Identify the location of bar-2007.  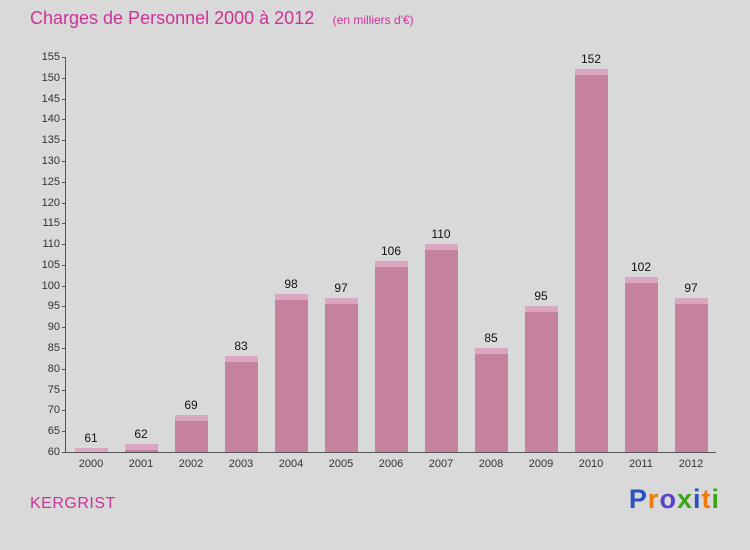
(441, 348).